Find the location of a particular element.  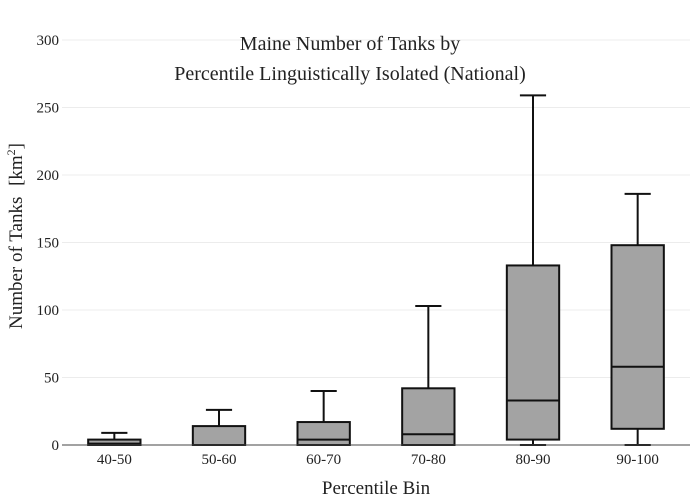

y-tick-labels: 0 50 100 150 200 250 300 is located at coordinates (48, 243).